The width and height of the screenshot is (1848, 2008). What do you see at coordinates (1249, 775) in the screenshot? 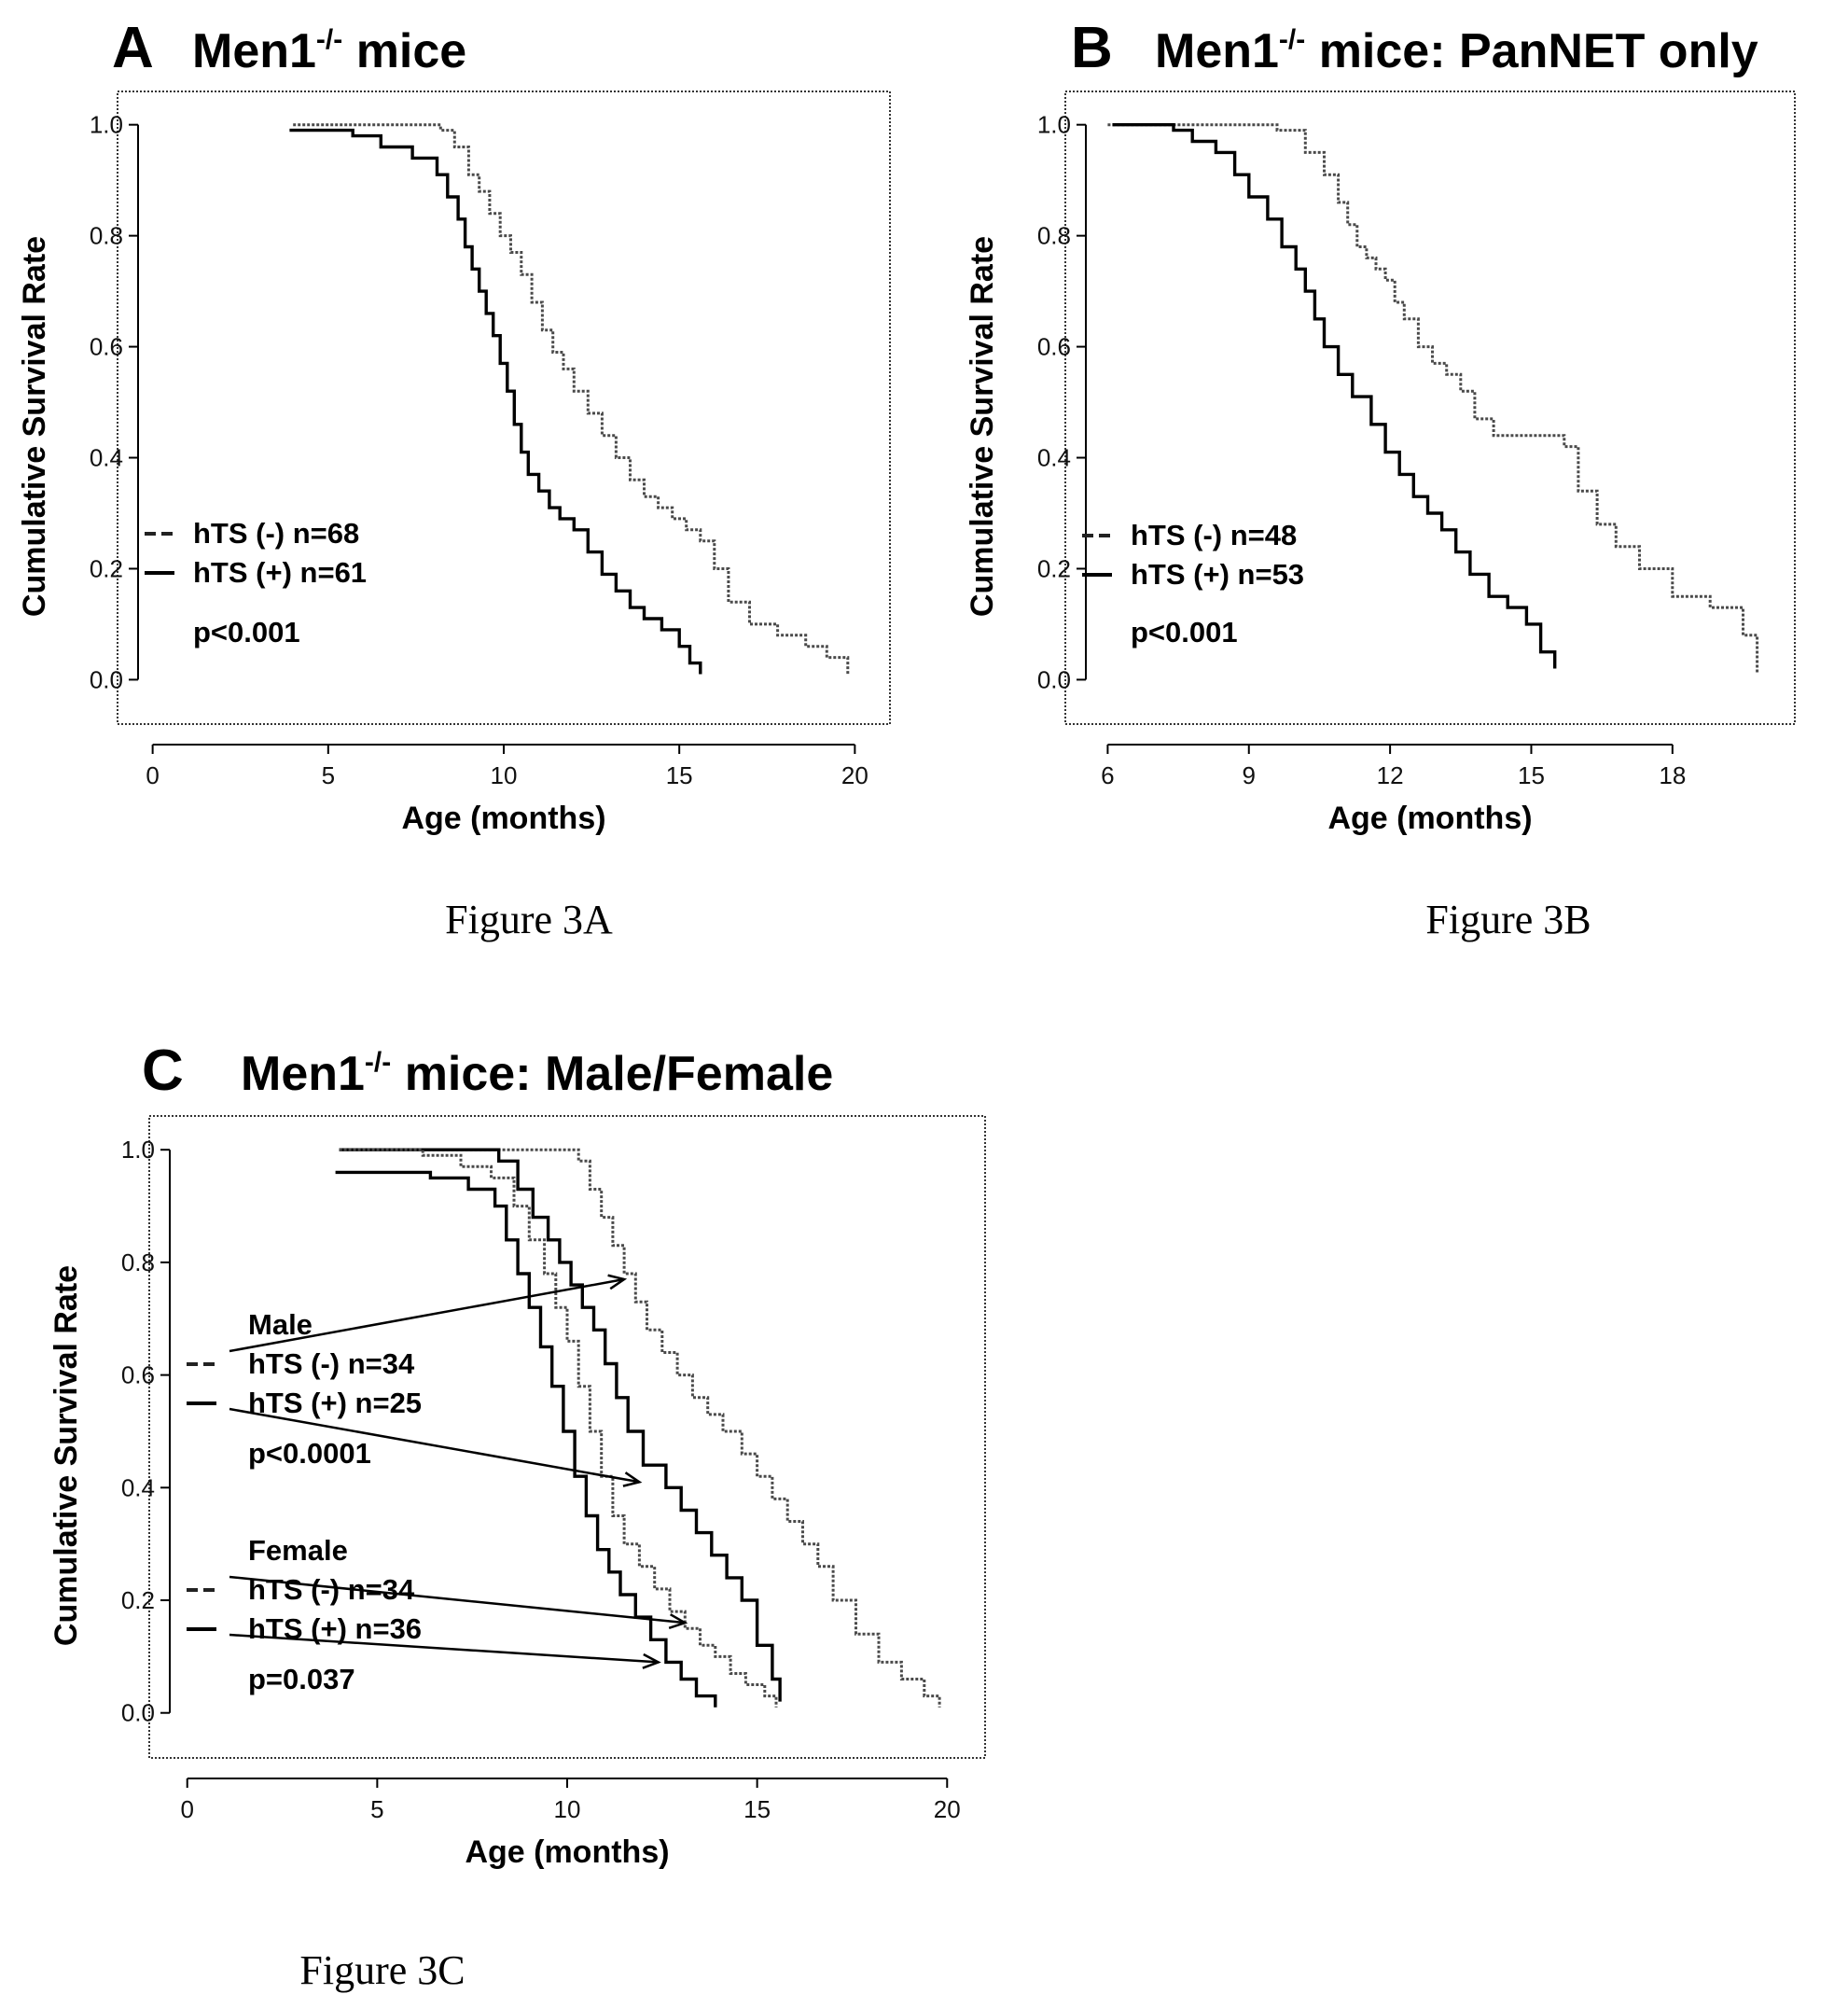
I see `x-tick-label: 9` at bounding box center [1249, 775].